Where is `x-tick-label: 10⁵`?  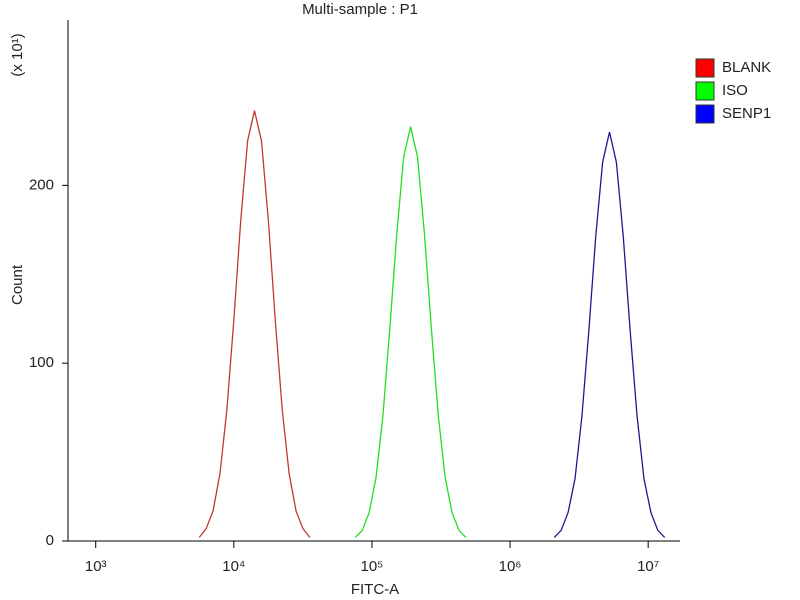
x-tick-label: 10⁵ is located at coordinates (371, 566).